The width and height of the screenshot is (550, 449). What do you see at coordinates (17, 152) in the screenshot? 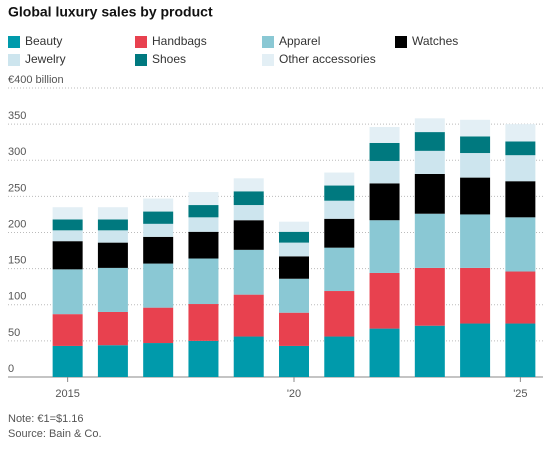
I see `y-tick-label: 300` at bounding box center [17, 152].